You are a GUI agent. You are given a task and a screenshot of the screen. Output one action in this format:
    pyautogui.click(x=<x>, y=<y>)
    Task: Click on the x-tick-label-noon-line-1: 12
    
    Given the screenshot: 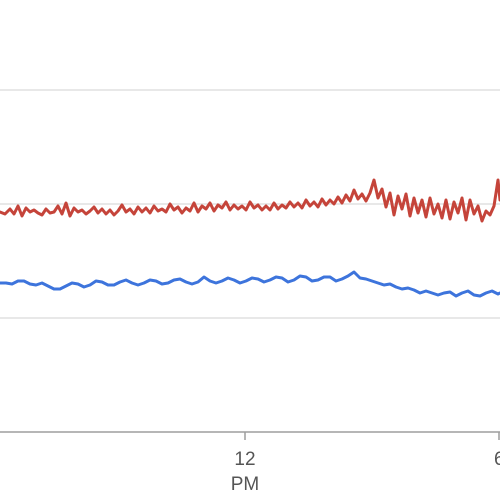 What is the action you would take?
    pyautogui.click(x=244, y=459)
    